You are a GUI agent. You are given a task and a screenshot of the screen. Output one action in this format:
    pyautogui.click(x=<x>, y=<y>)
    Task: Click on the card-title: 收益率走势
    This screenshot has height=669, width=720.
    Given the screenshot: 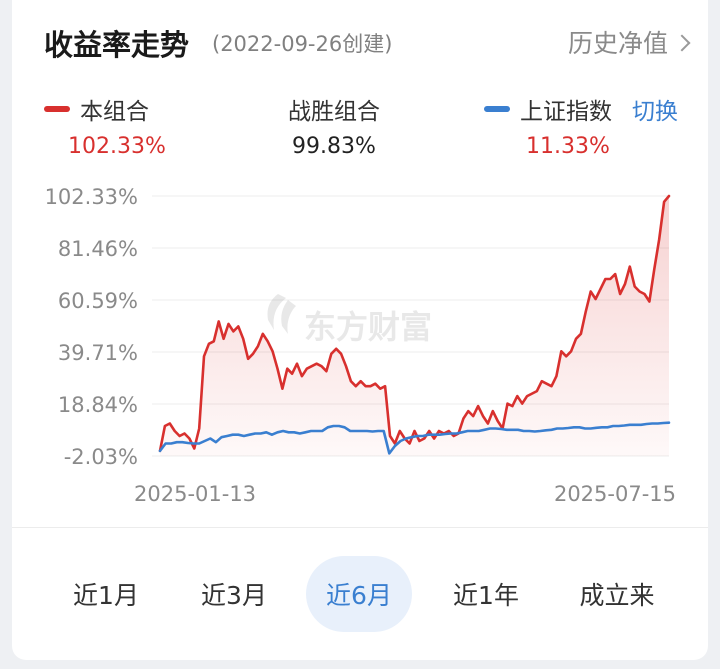 What is the action you would take?
    pyautogui.click(x=117, y=45)
    